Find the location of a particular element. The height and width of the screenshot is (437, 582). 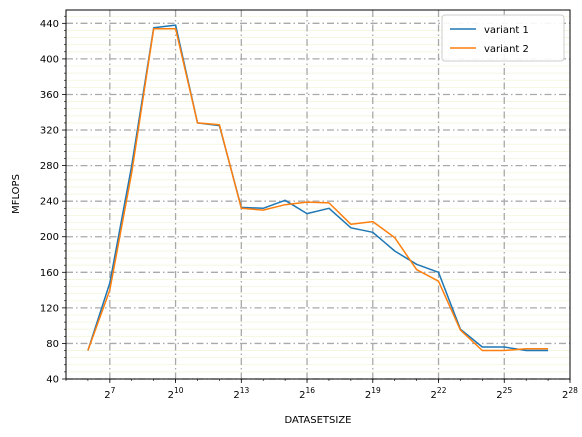

y-tick-label: 120 is located at coordinates (49, 308).